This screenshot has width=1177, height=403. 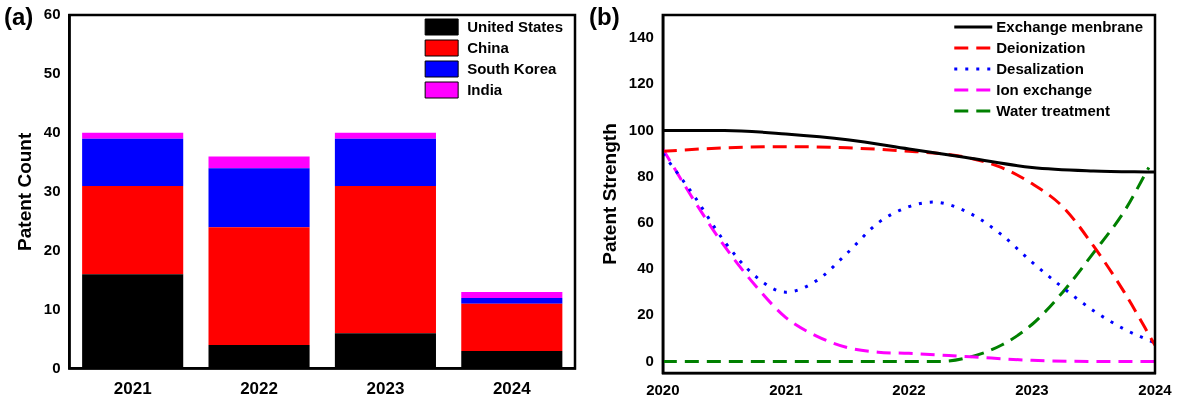 What do you see at coordinates (641, 37) in the screenshot?
I see `y-tick-label: 140` at bounding box center [641, 37].